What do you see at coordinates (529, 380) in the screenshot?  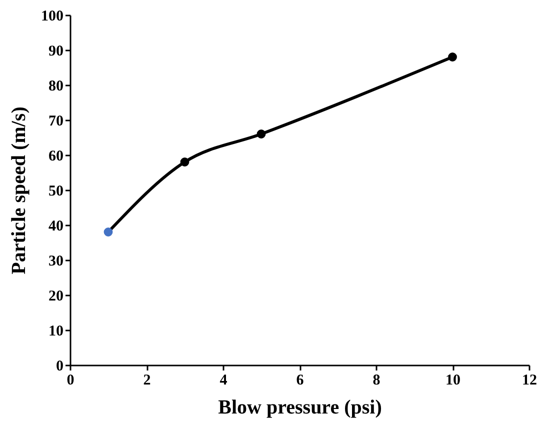 I see `x-tick-label: 12` at bounding box center [529, 380].